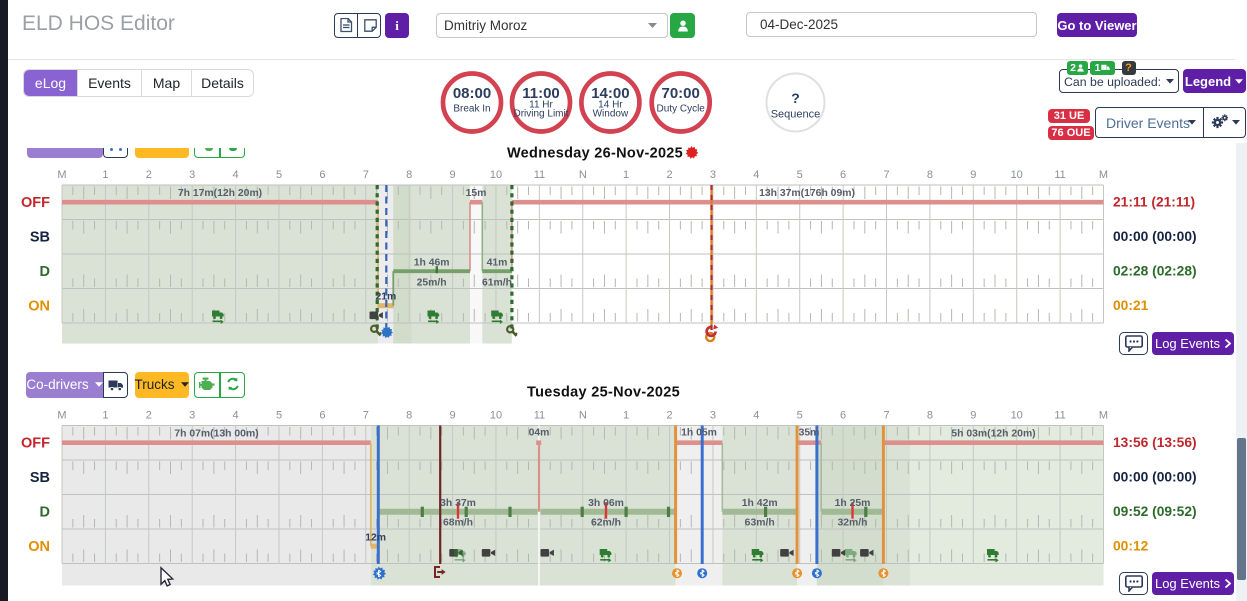  I want to click on svg-text: 12m, so click(375, 538).